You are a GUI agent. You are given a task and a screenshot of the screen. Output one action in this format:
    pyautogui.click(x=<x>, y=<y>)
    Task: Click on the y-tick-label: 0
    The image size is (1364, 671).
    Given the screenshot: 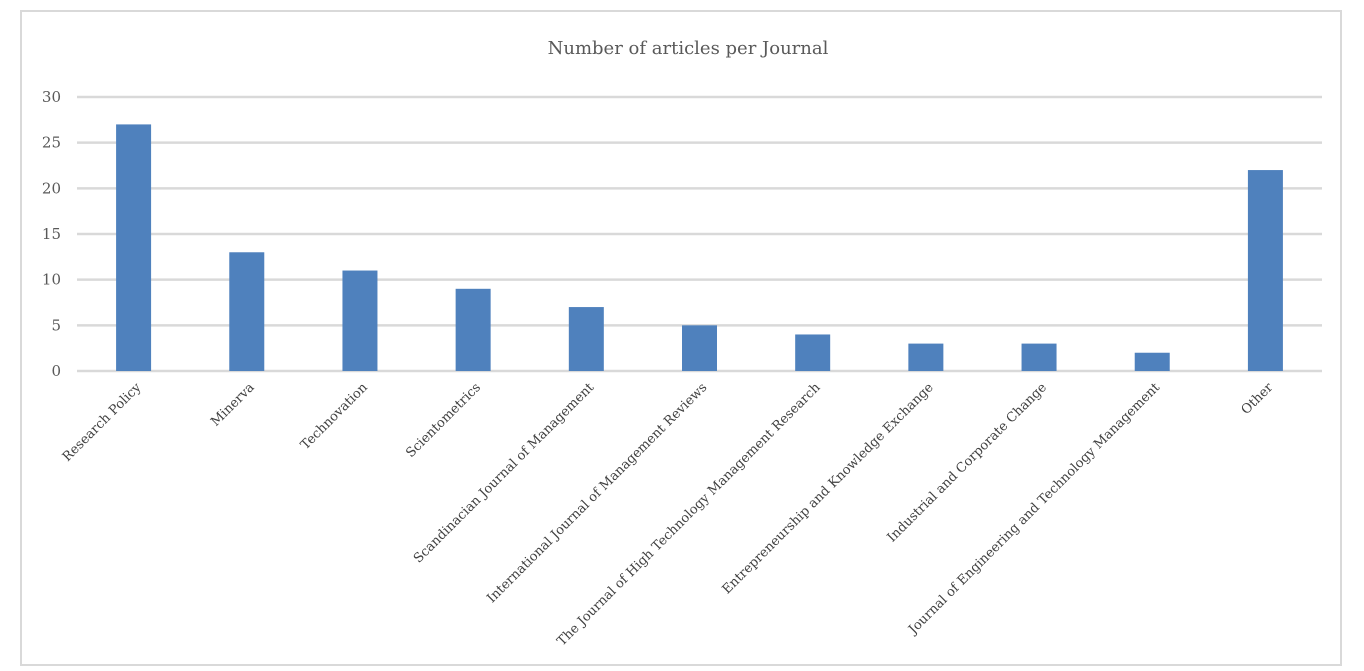 What is the action you would take?
    pyautogui.click(x=56, y=371)
    